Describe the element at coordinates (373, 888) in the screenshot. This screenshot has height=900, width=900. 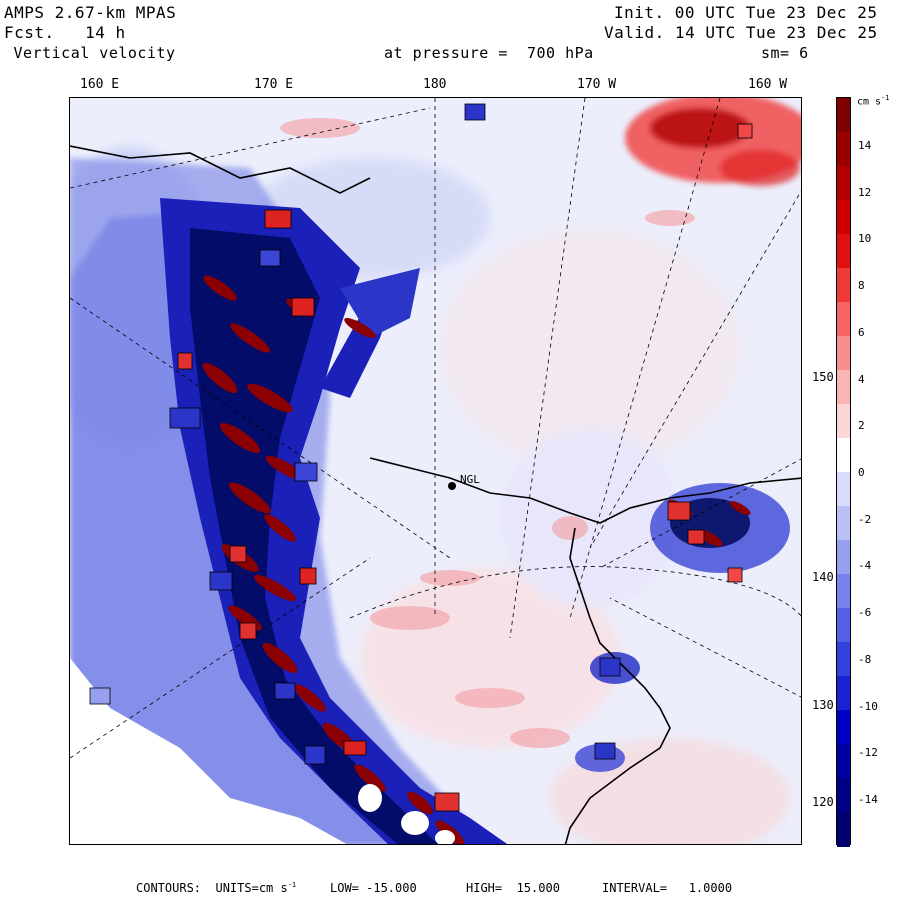
I see `footer-low: LOW= -15.000` at that location.